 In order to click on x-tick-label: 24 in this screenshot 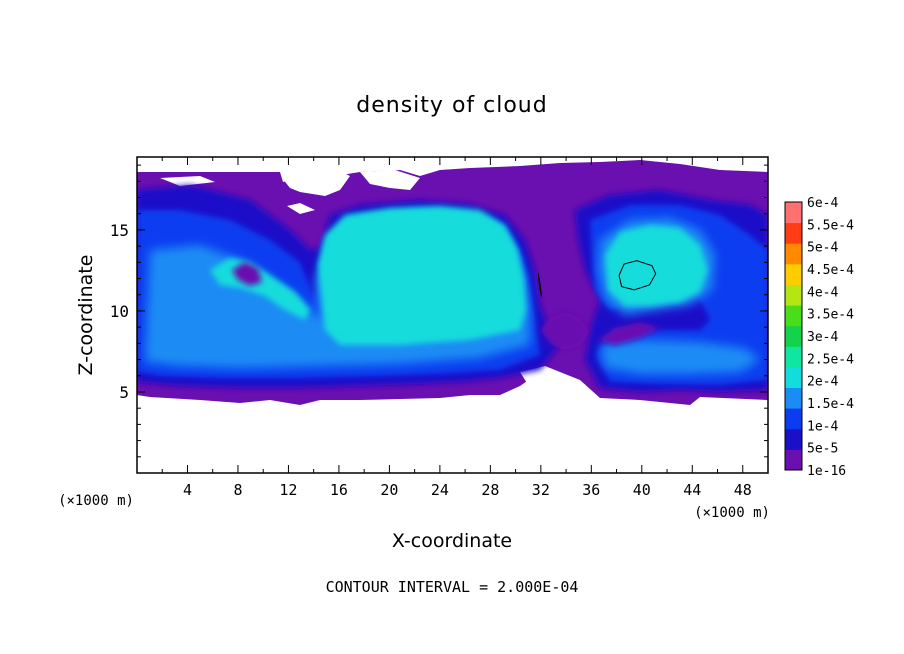, I will do `click(440, 490)`.